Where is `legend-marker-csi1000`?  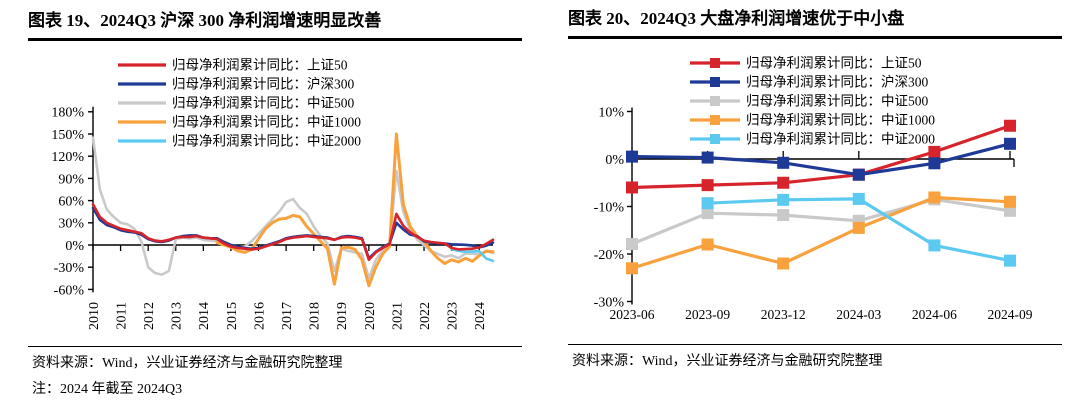 legend-marker-csi1000 is located at coordinates (715, 119).